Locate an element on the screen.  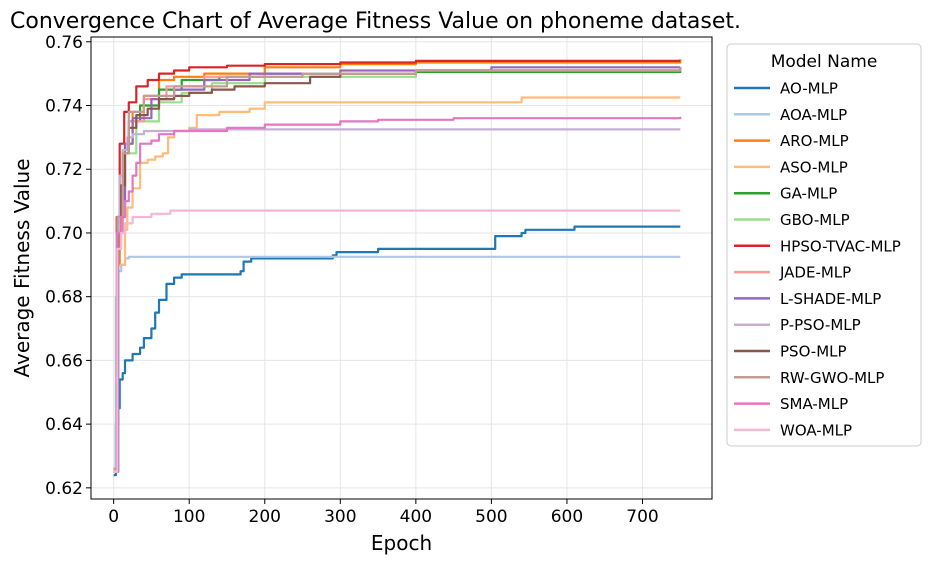
y-tick-label: 0.76 is located at coordinates (64, 43).